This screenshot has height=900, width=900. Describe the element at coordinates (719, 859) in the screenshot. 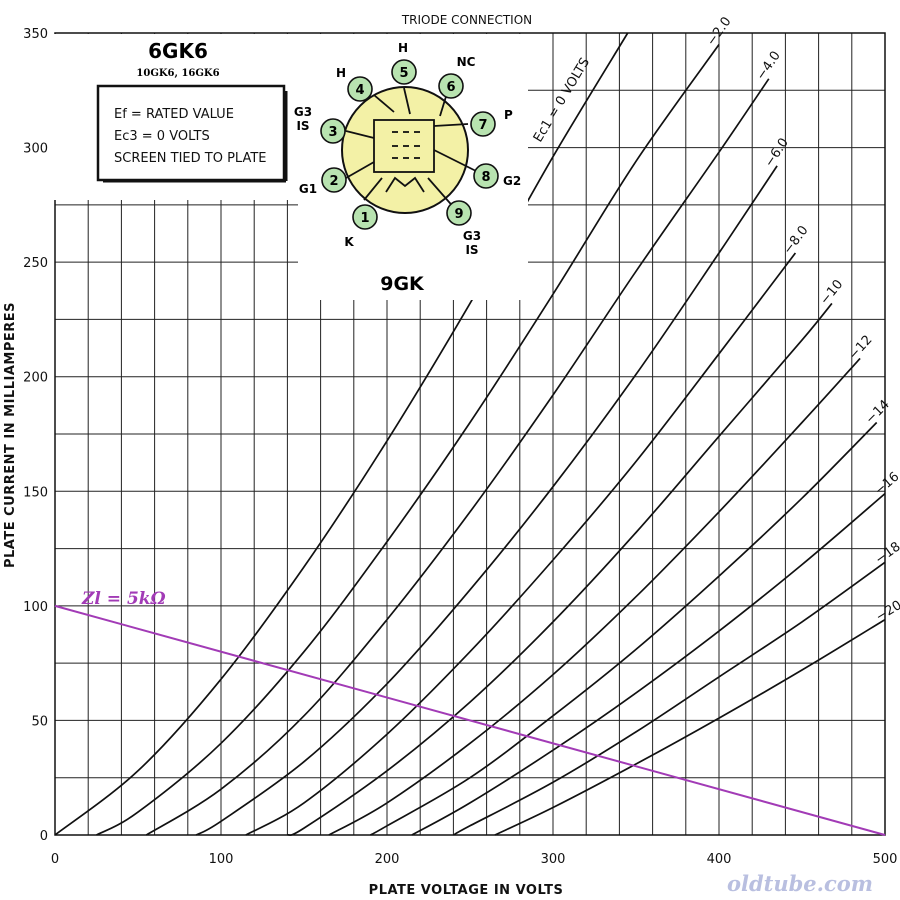

I see `x-tick-label: 400` at that location.